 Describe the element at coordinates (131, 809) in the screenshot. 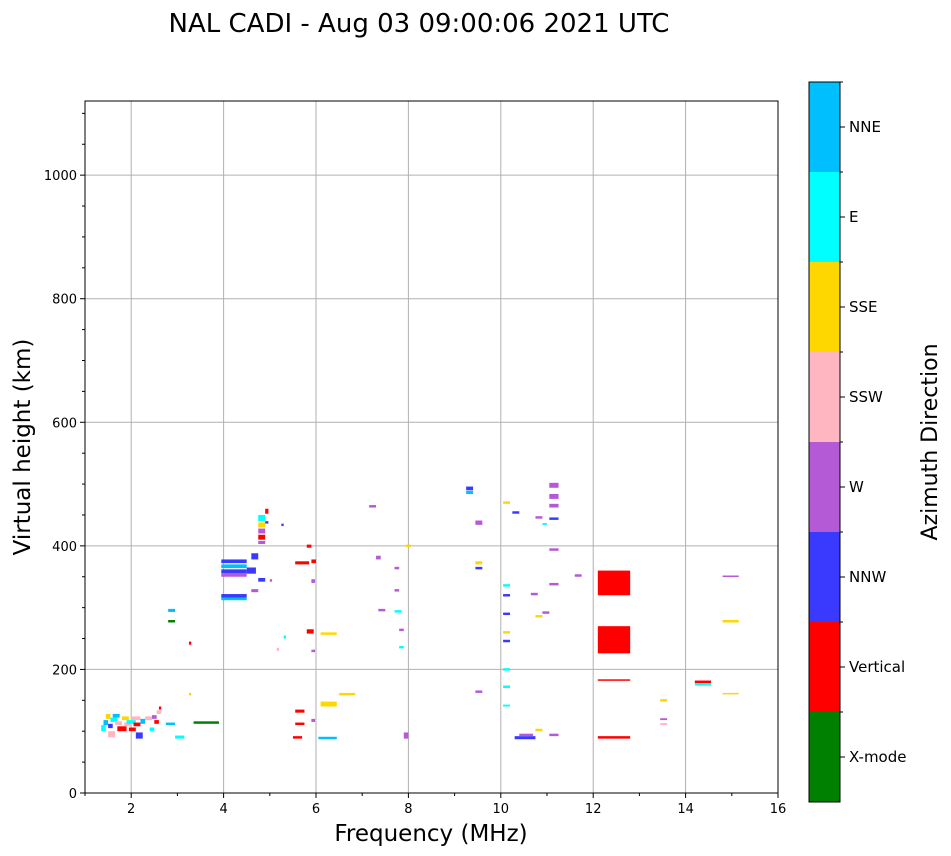

I see `x-tick-label: 2` at that location.